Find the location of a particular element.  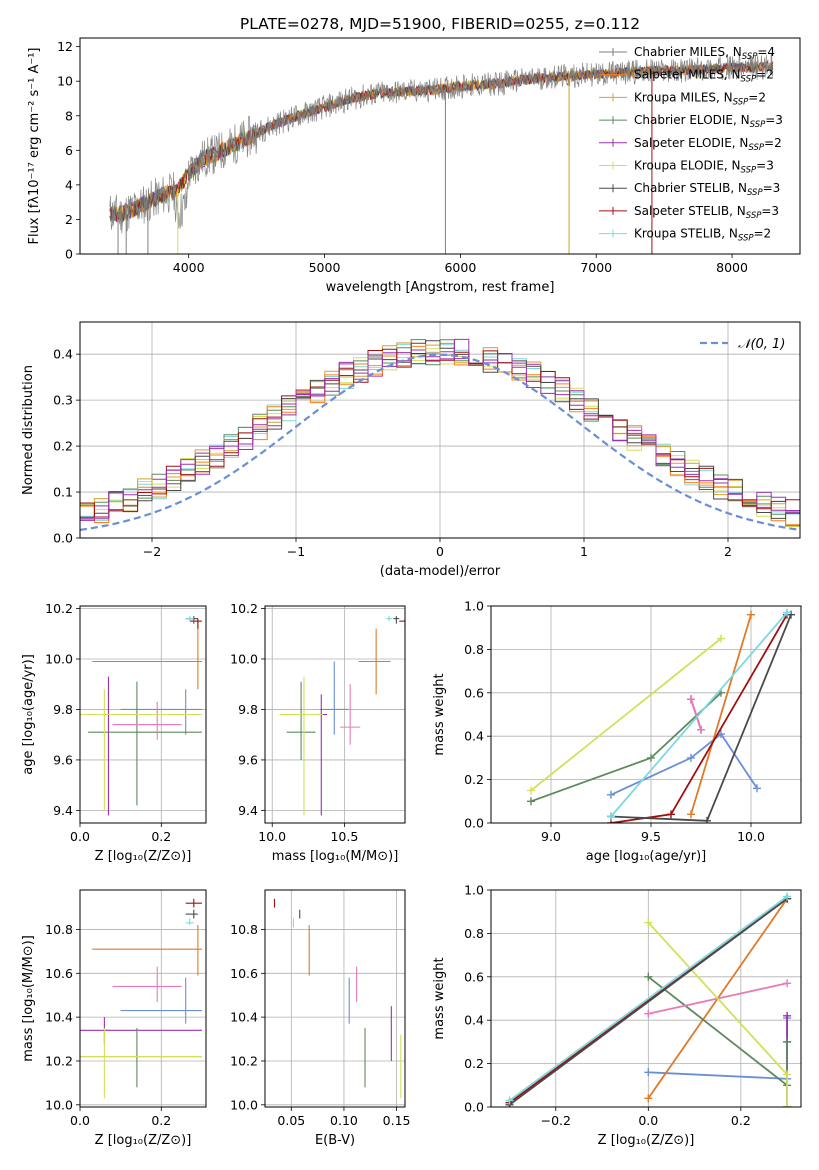

x-tick-label: −1 is located at coordinates (296, 551).